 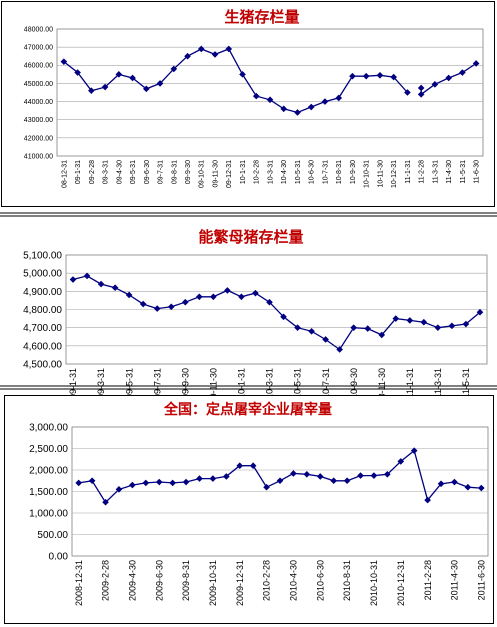 I want to click on hog-inventory-x-tick-label: 11-1-31, so click(x=408, y=172).